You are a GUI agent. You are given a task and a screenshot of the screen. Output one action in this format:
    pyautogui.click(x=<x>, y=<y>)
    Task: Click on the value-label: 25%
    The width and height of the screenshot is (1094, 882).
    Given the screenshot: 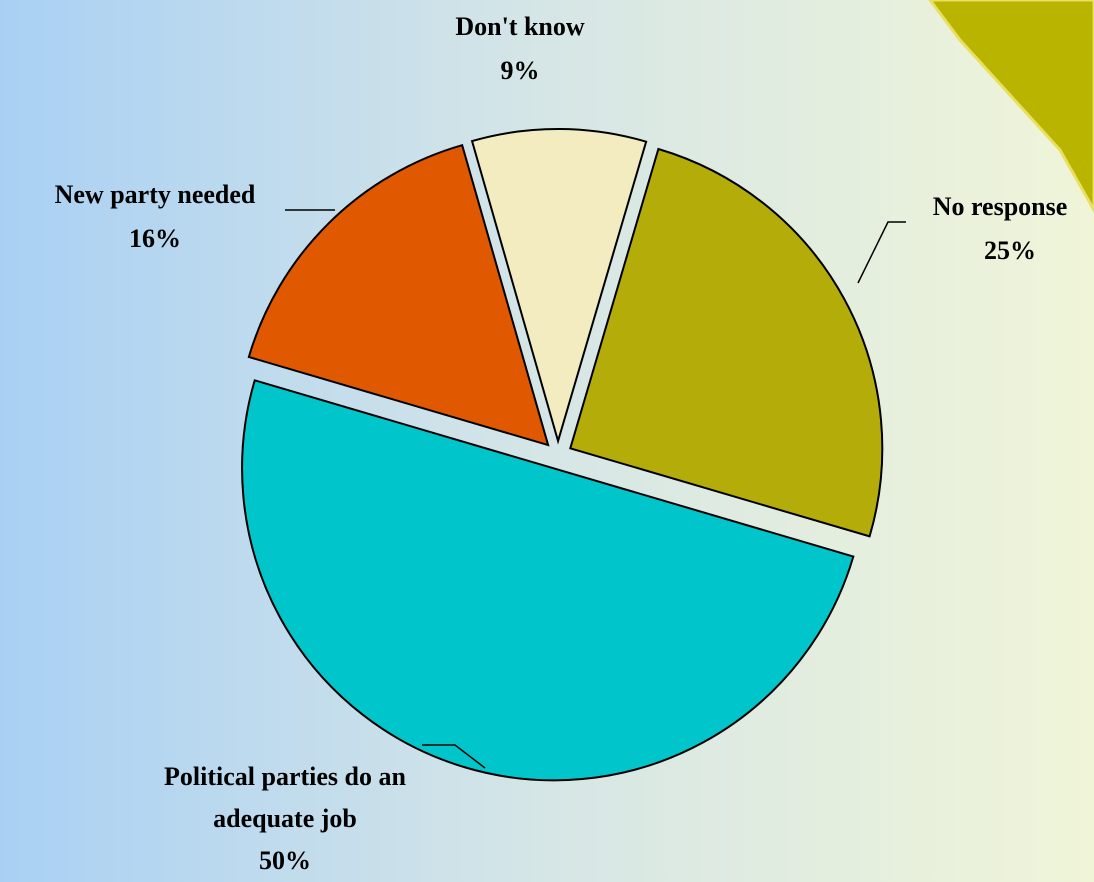 What is the action you would take?
    pyautogui.click(x=1010, y=250)
    